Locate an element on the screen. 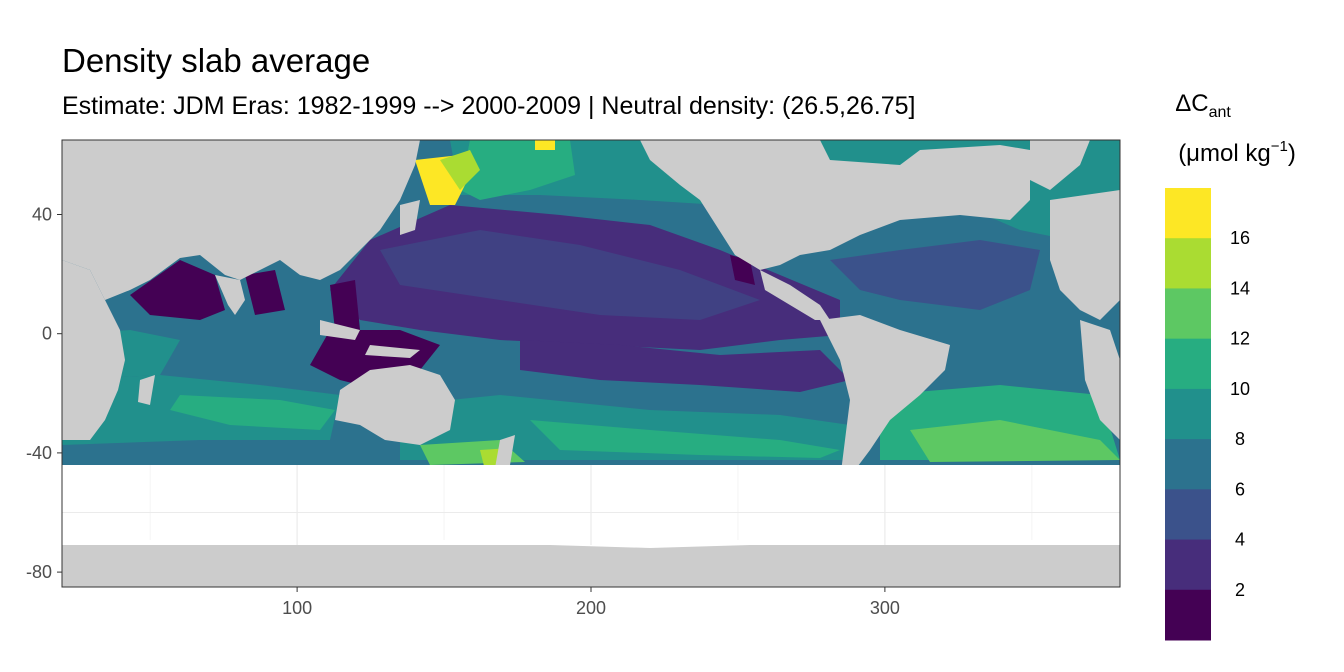  legend-bins: 2 4 6 8 10 12 14 16 is located at coordinates (1207, 414).